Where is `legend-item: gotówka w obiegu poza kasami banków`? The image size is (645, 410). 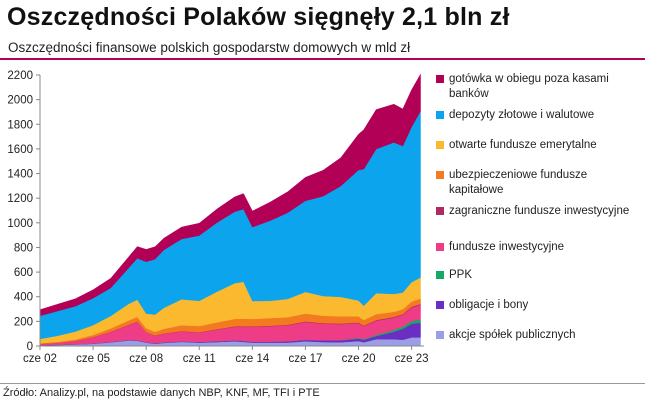
legend-item: gotówka w obiegu poza kasami banków is located at coordinates (538, 86).